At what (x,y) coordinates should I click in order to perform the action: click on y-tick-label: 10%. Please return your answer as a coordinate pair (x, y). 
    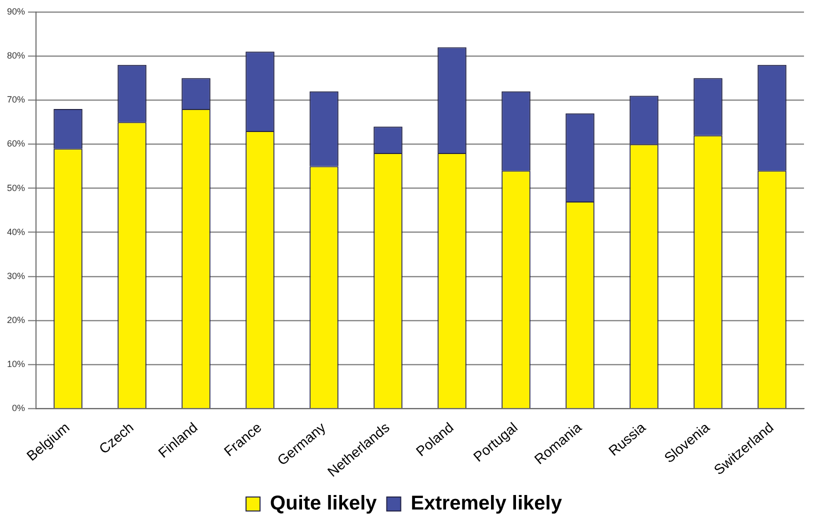
    Looking at the image, I should click on (16, 364).